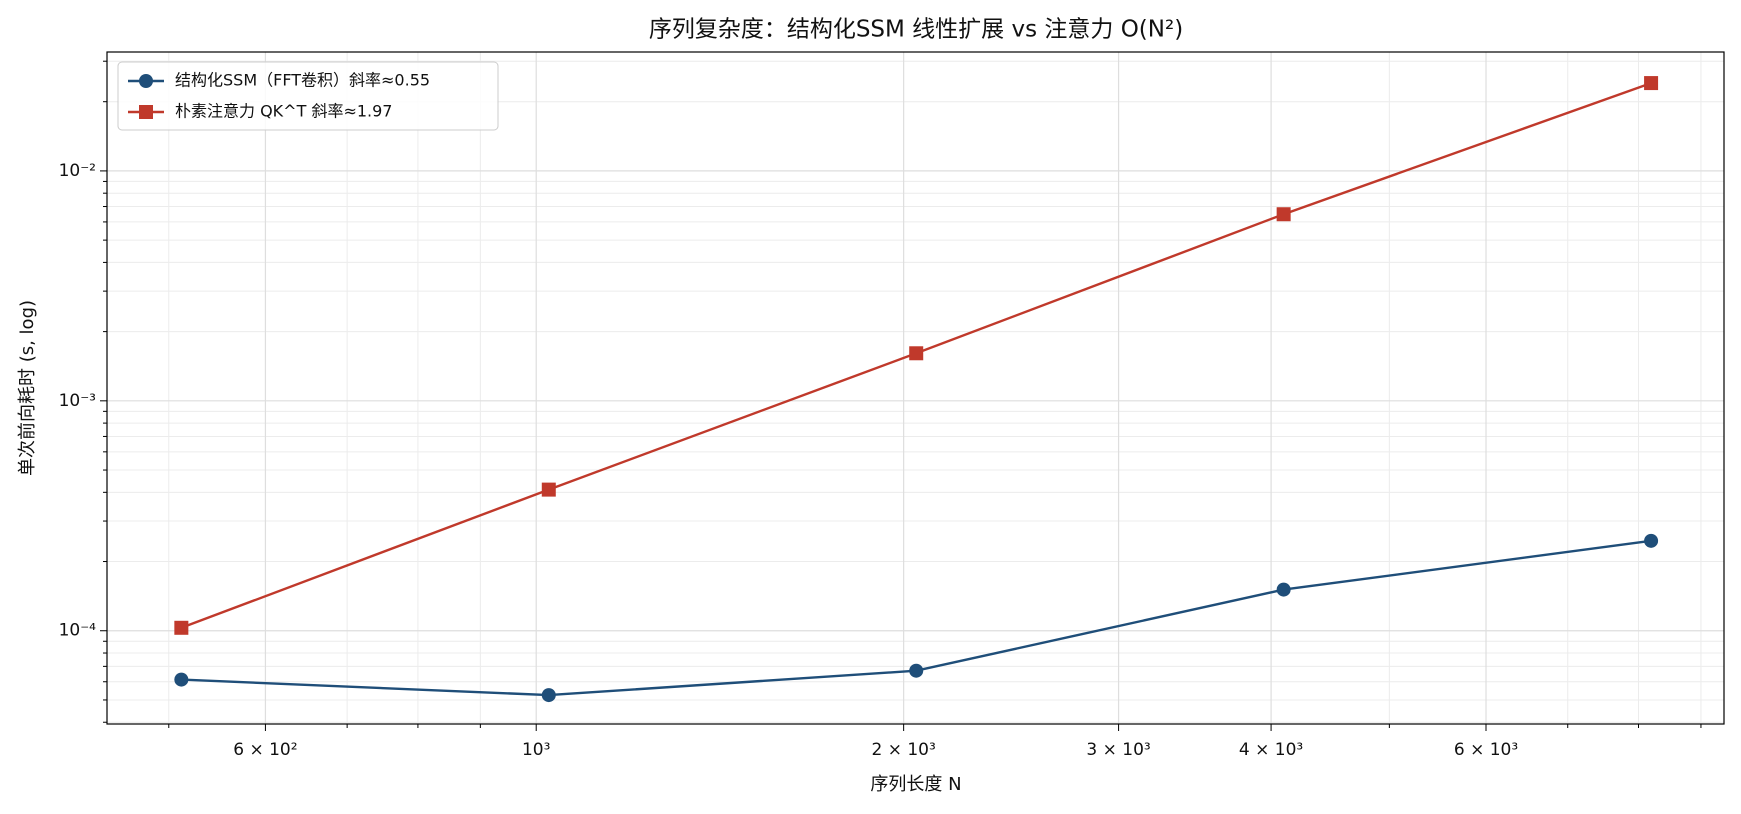  I want to click on x-tick-label: 6 × 10³, so click(1486, 750).